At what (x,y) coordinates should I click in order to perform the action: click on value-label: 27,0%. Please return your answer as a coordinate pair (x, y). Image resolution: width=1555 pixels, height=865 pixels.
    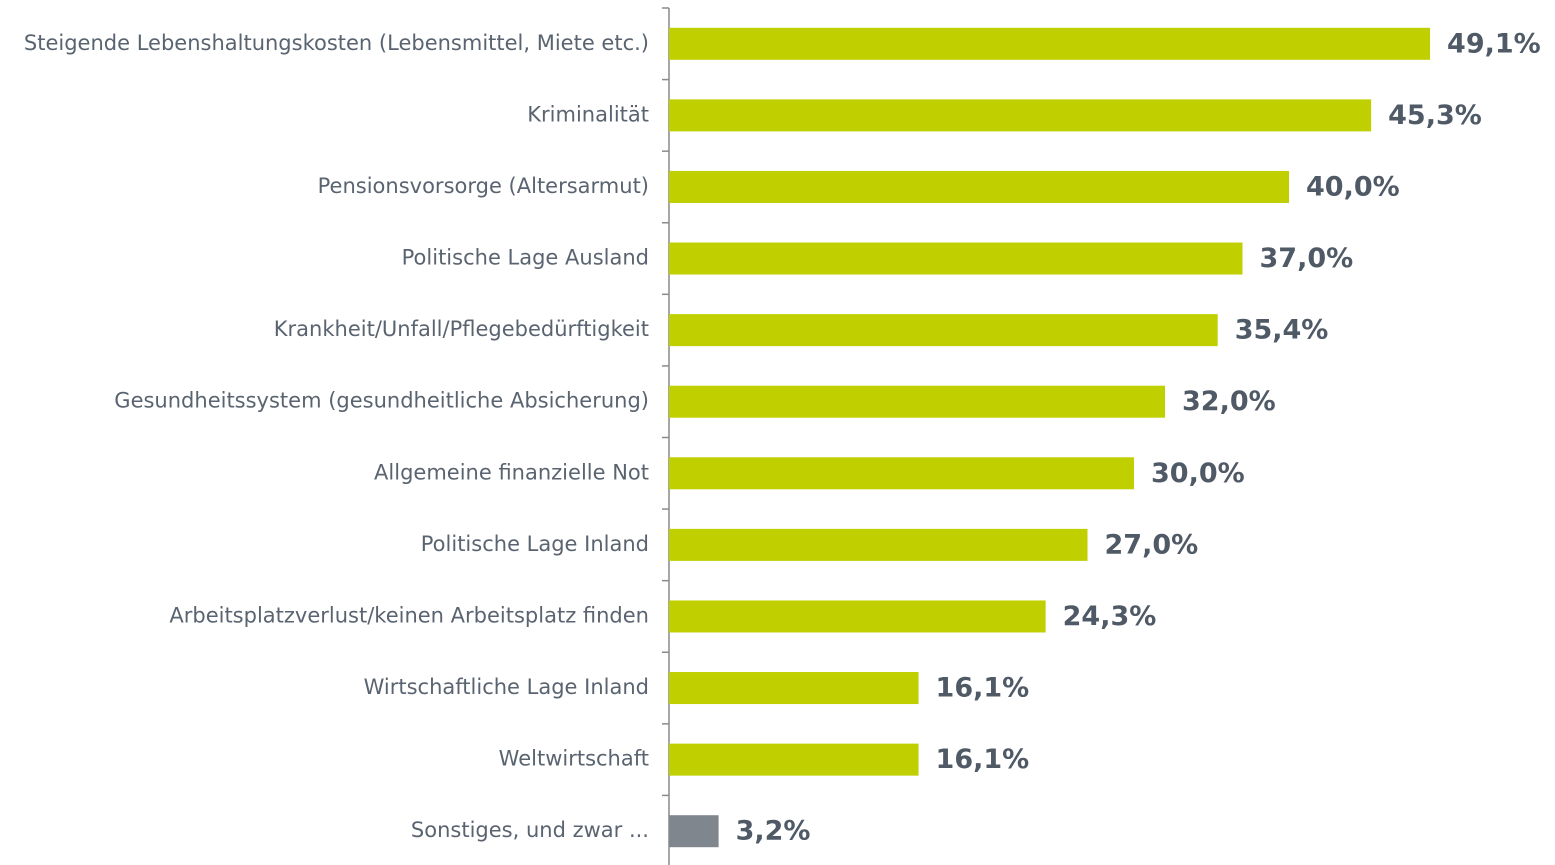
    Looking at the image, I should click on (1152, 544).